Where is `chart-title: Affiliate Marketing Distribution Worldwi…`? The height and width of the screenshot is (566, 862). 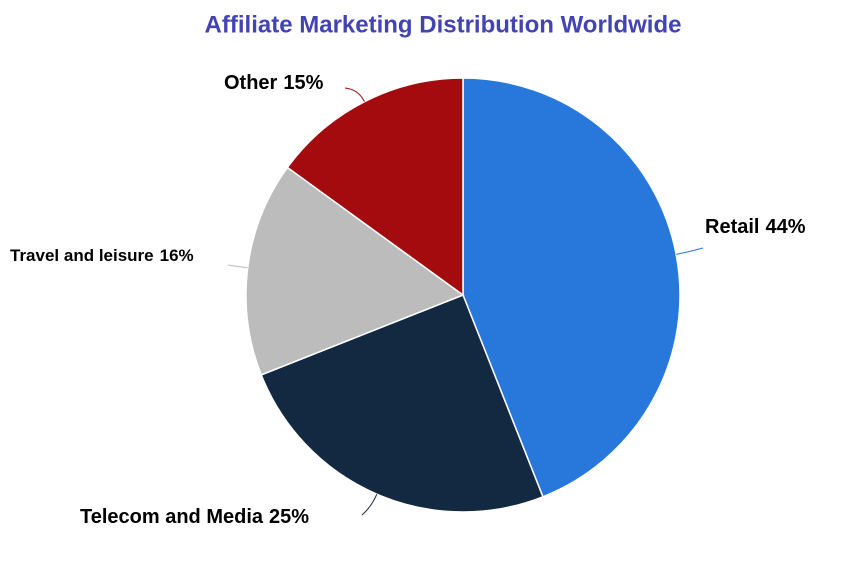
chart-title: Affiliate Marketing Distribution Worldwi… is located at coordinates (443, 24).